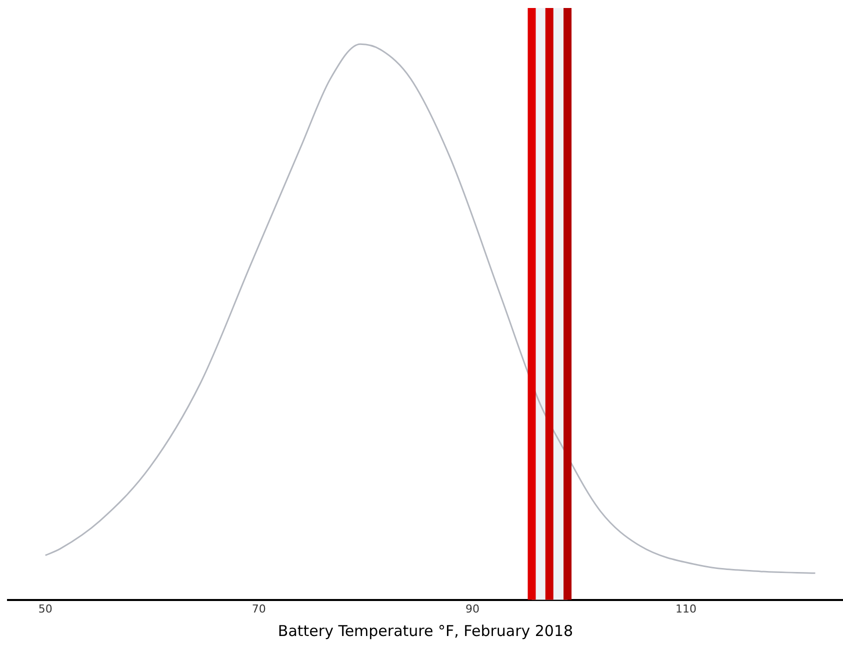 This screenshot has height=649, width=843. What do you see at coordinates (686, 609) in the screenshot?
I see `x-tick-label: 110` at bounding box center [686, 609].